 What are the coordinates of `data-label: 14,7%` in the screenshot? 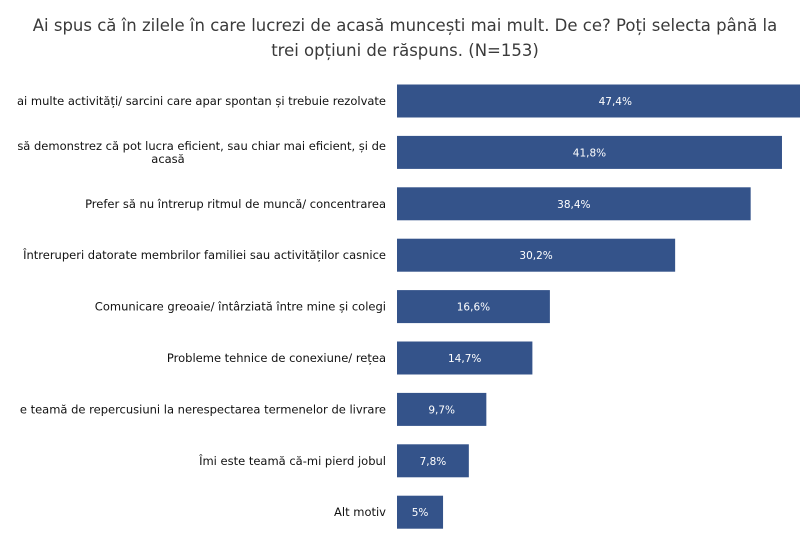 It's located at (464, 359).